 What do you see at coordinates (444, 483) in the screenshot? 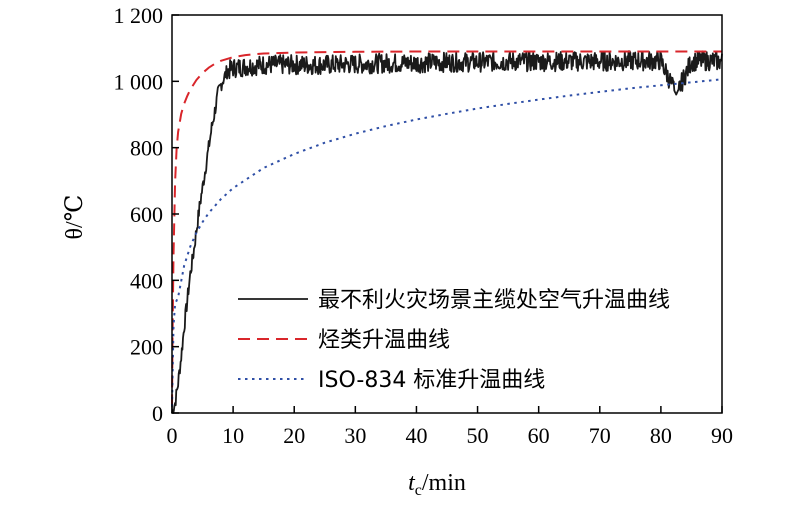
I see `x-axis-title-unit: /min` at bounding box center [444, 483].